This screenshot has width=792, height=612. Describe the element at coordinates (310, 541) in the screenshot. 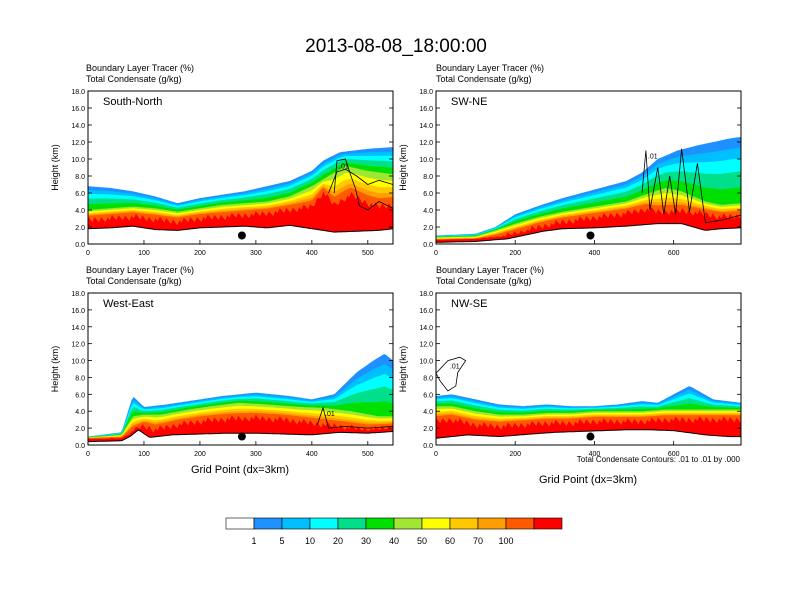

I see `colorbar-label: 10` at that location.